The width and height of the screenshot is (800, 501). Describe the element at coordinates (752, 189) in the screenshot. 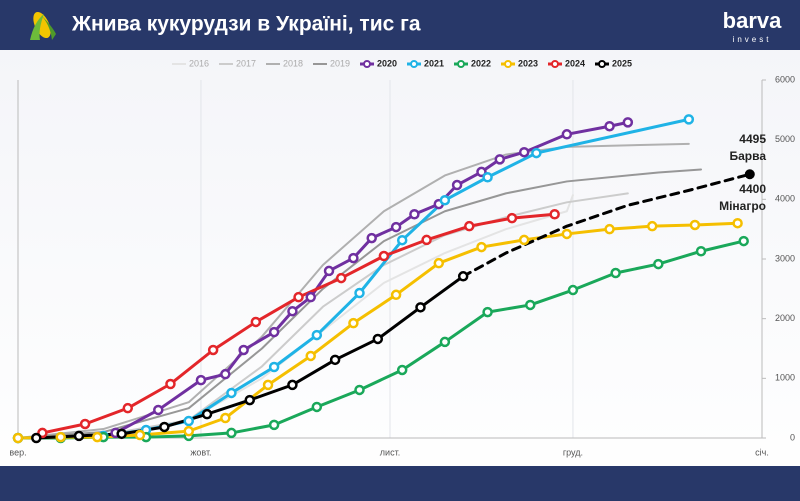

I see `annotation-value: 4400` at that location.